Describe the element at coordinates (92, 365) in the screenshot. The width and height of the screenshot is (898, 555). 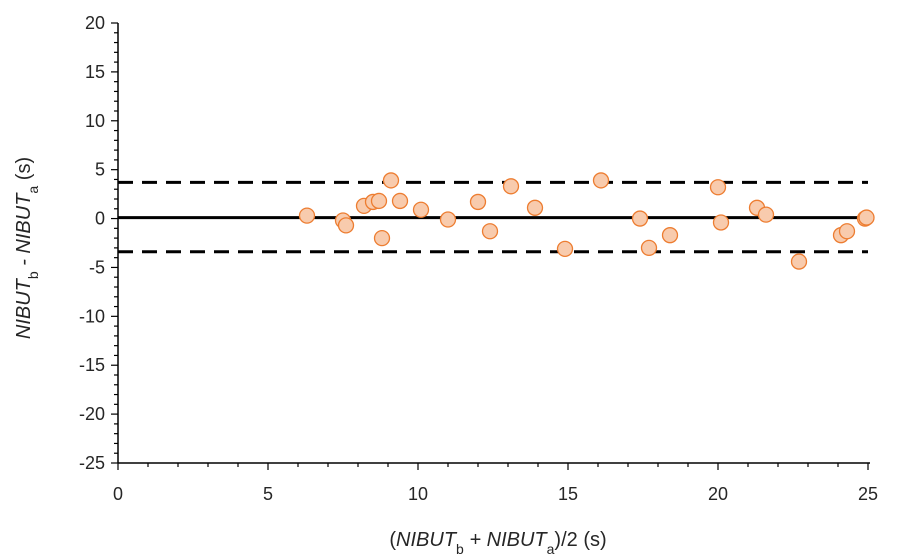
I see `y-tick-label: -15` at that location.